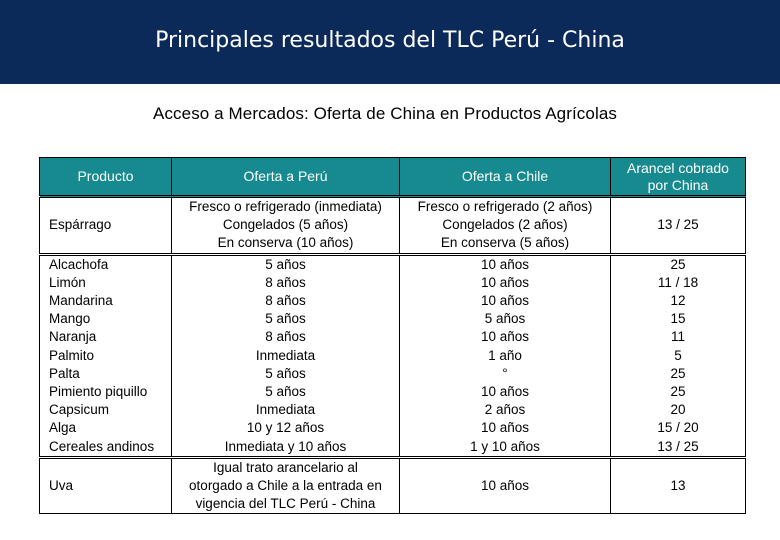 The image size is (780, 540). What do you see at coordinates (105, 392) in the screenshot?
I see `cell-producto: Pimiento piquillo` at bounding box center [105, 392].